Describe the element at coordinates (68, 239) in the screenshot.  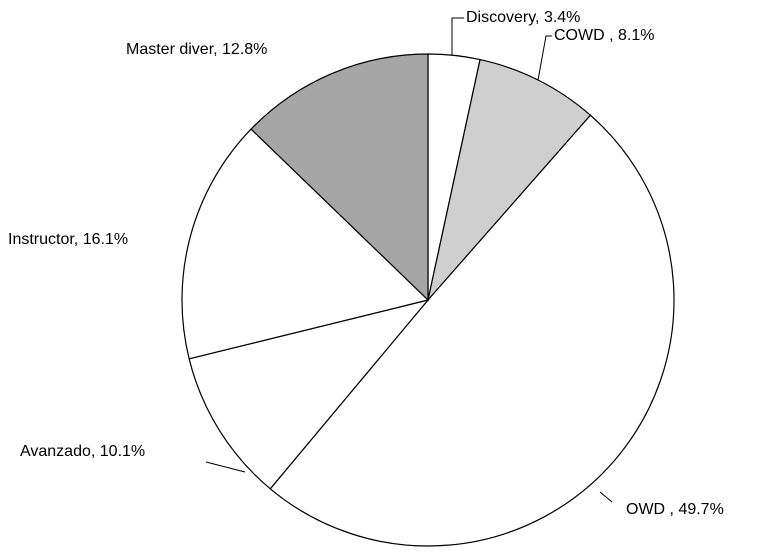
I see `slice-label: Instructor, 16.1%` at that location.